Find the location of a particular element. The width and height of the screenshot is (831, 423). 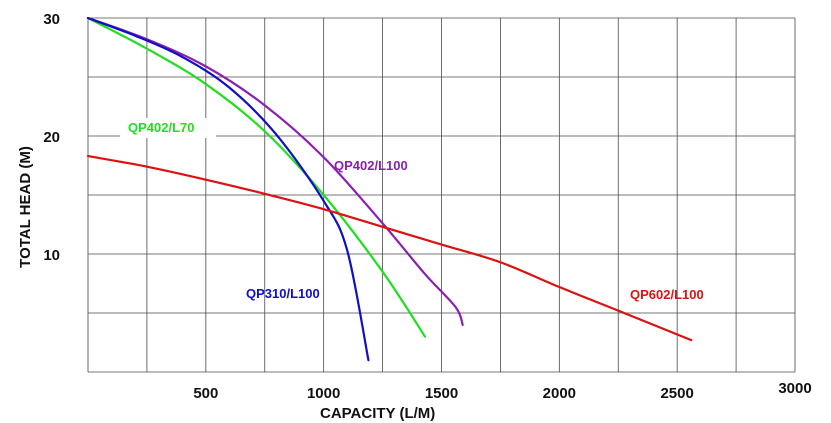

series-label-qp402-l100: QP402/L100 is located at coordinates (371, 165).